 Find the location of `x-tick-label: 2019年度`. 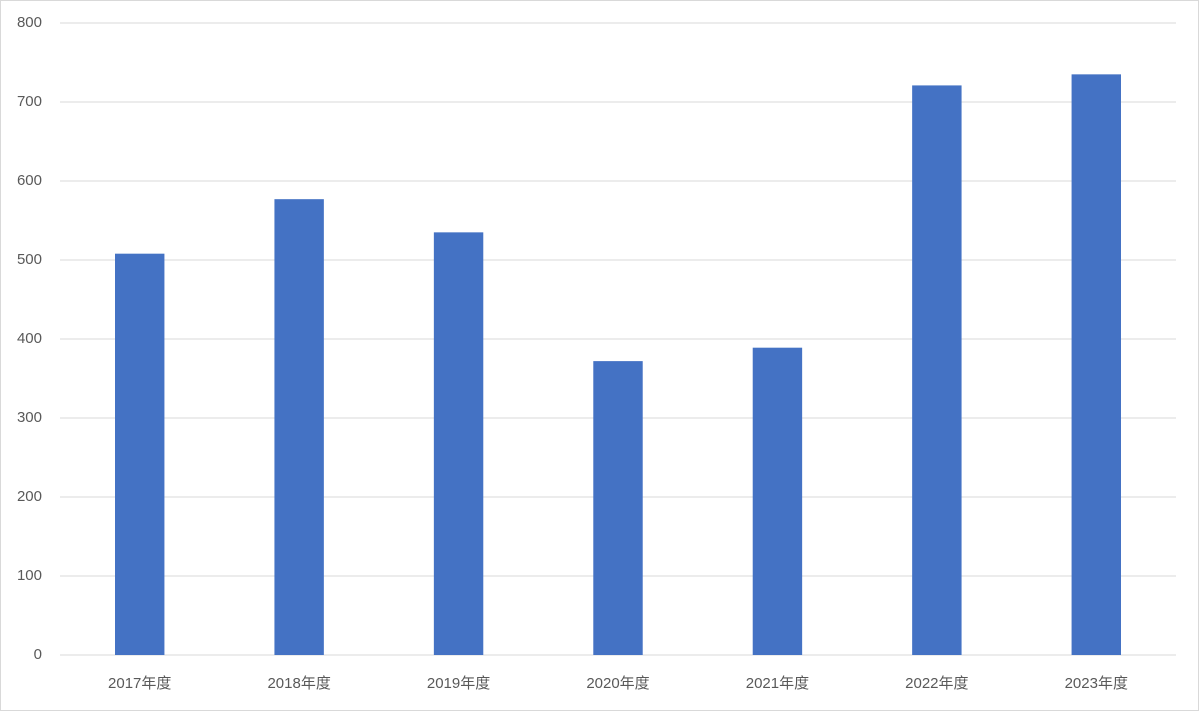

x-tick-label: 2019年度 is located at coordinates (458, 683).